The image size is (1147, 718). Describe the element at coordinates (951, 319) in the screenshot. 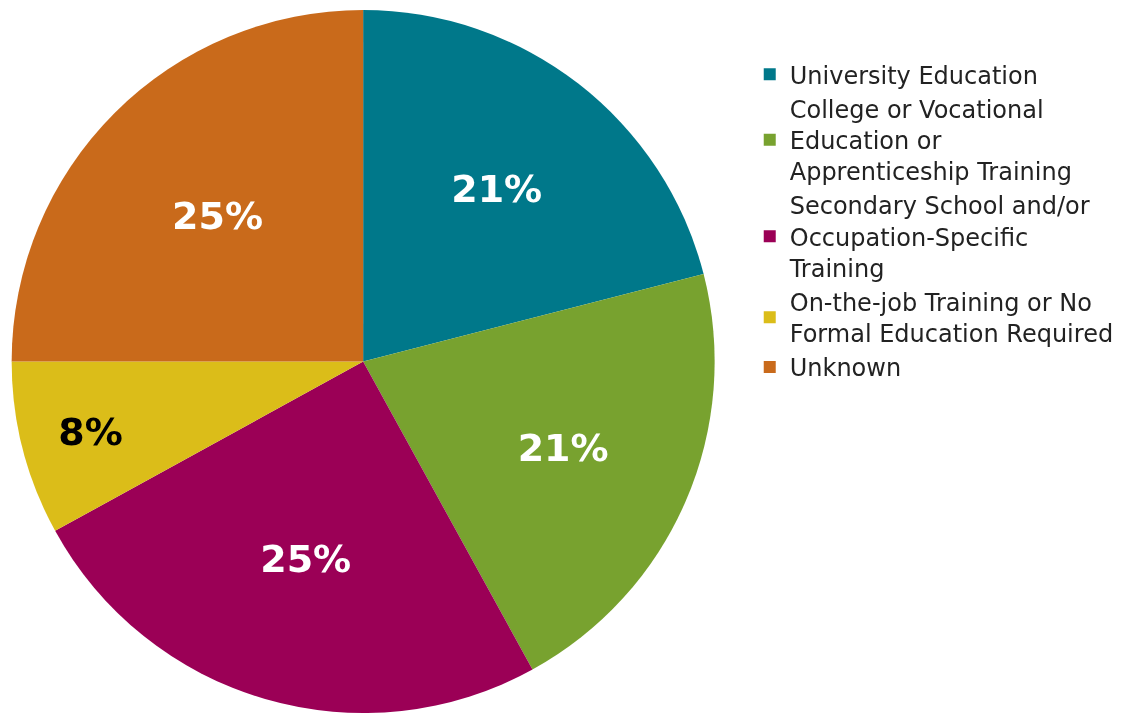

I see `legend-label: On-the-job Training or No Formal Education Required` at that location.